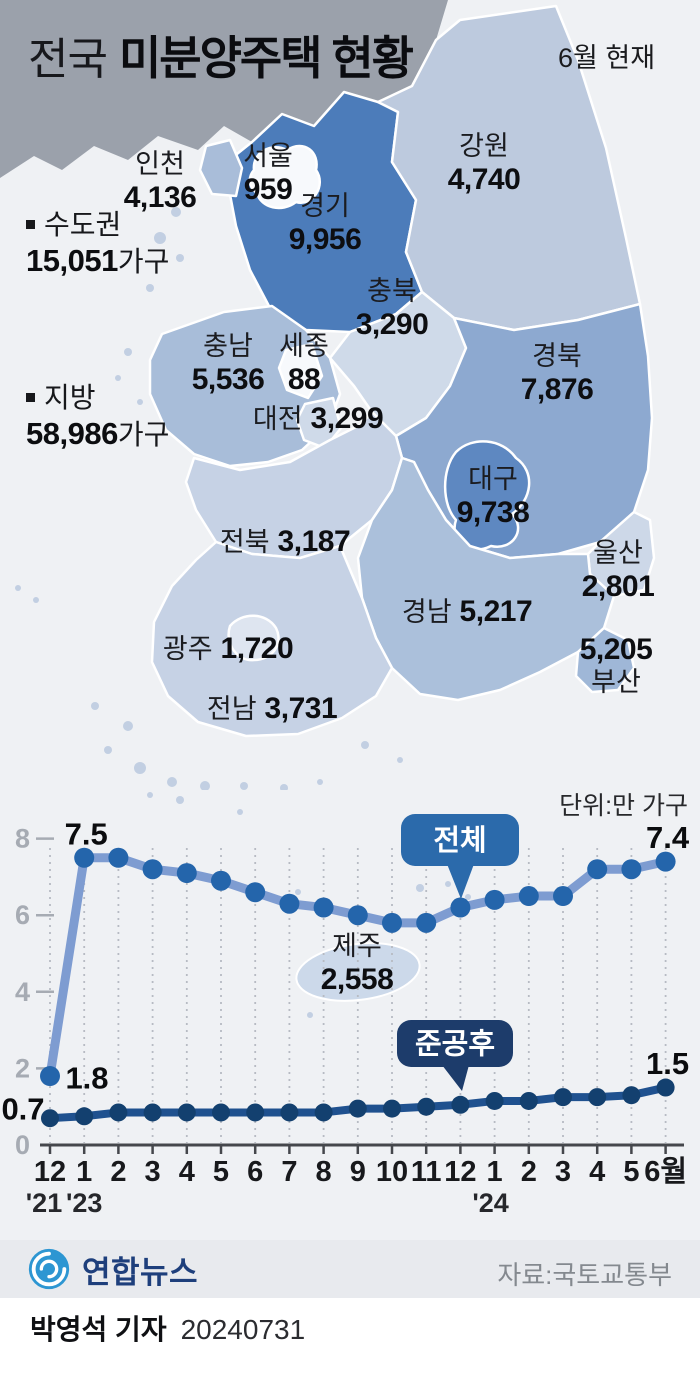  What do you see at coordinates (304, 379) in the screenshot?
I see `map-label-value: 88` at bounding box center [304, 379].